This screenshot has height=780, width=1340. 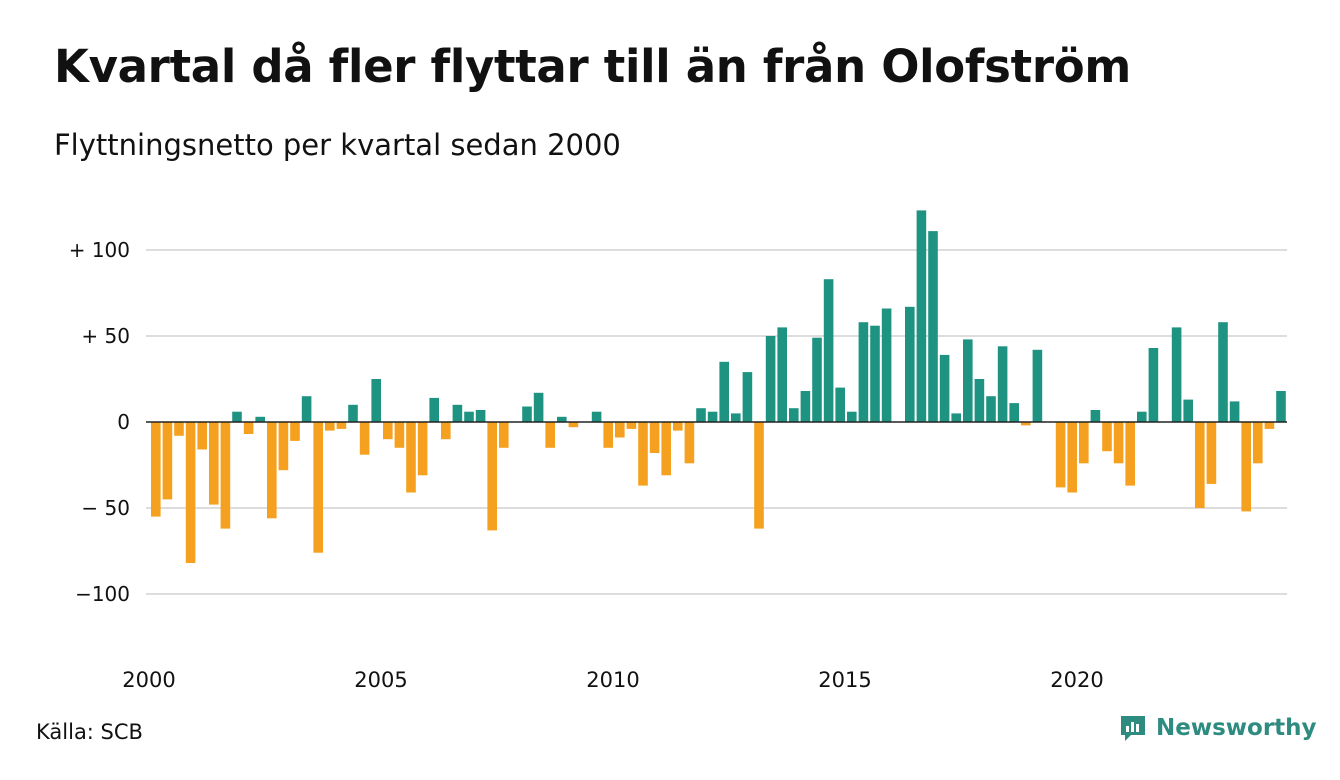 What do you see at coordinates (337, 145) in the screenshot?
I see `chart-subtitle: Flyttningsnetto per kvartal sedan 2000` at bounding box center [337, 145].